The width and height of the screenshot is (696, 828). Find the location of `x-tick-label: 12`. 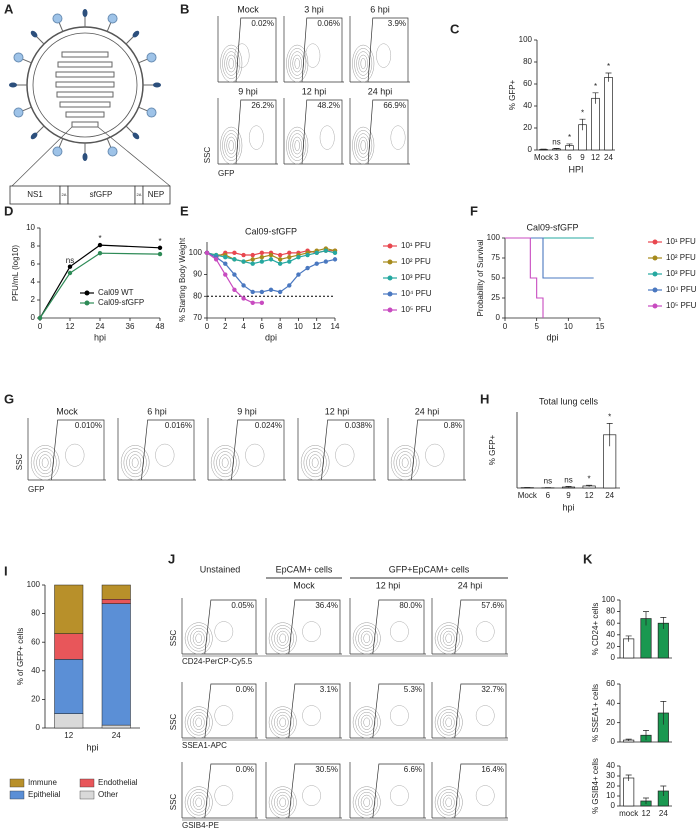

x-tick-label: 12 is located at coordinates (68, 735).